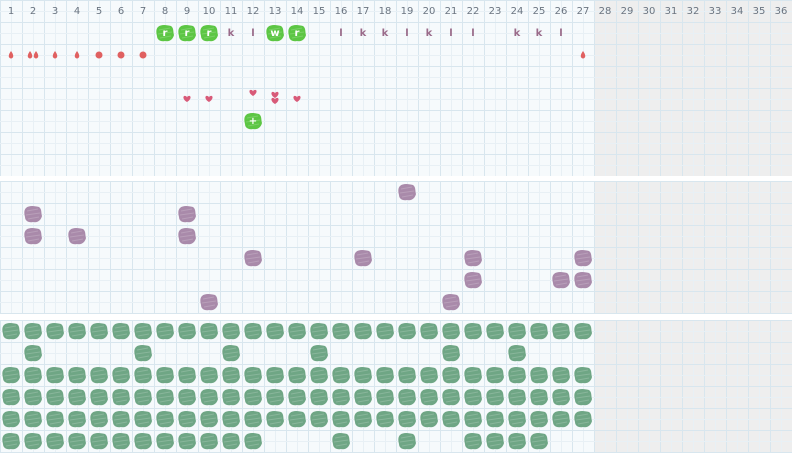  I want to click on letter-badge: r, so click(165, 33).